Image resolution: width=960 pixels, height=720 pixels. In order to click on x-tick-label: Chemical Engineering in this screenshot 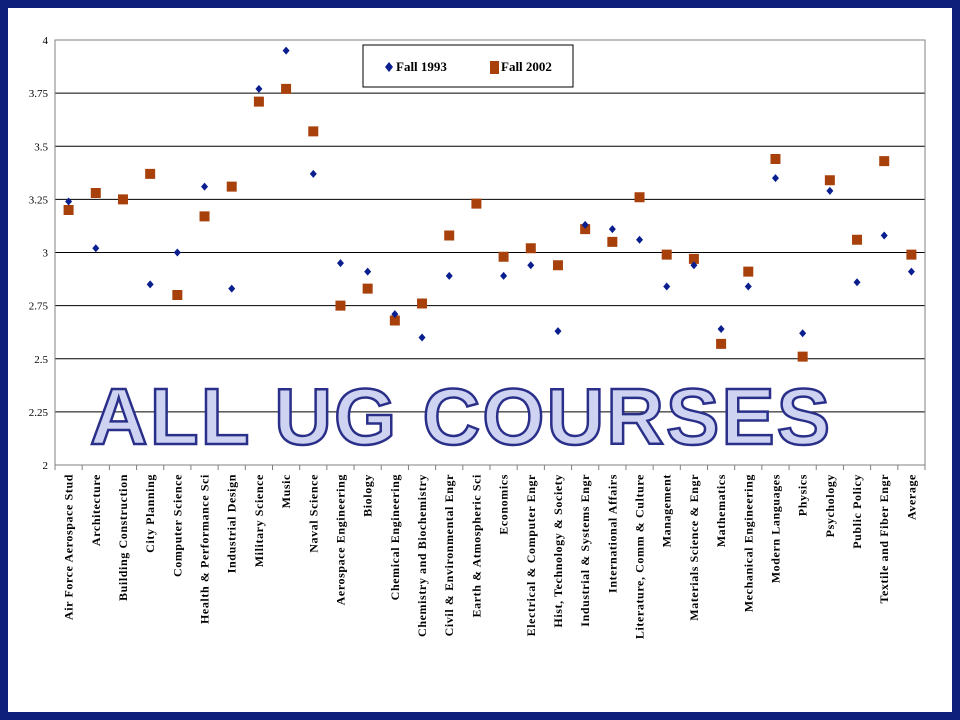, I will do `click(395, 537)`.